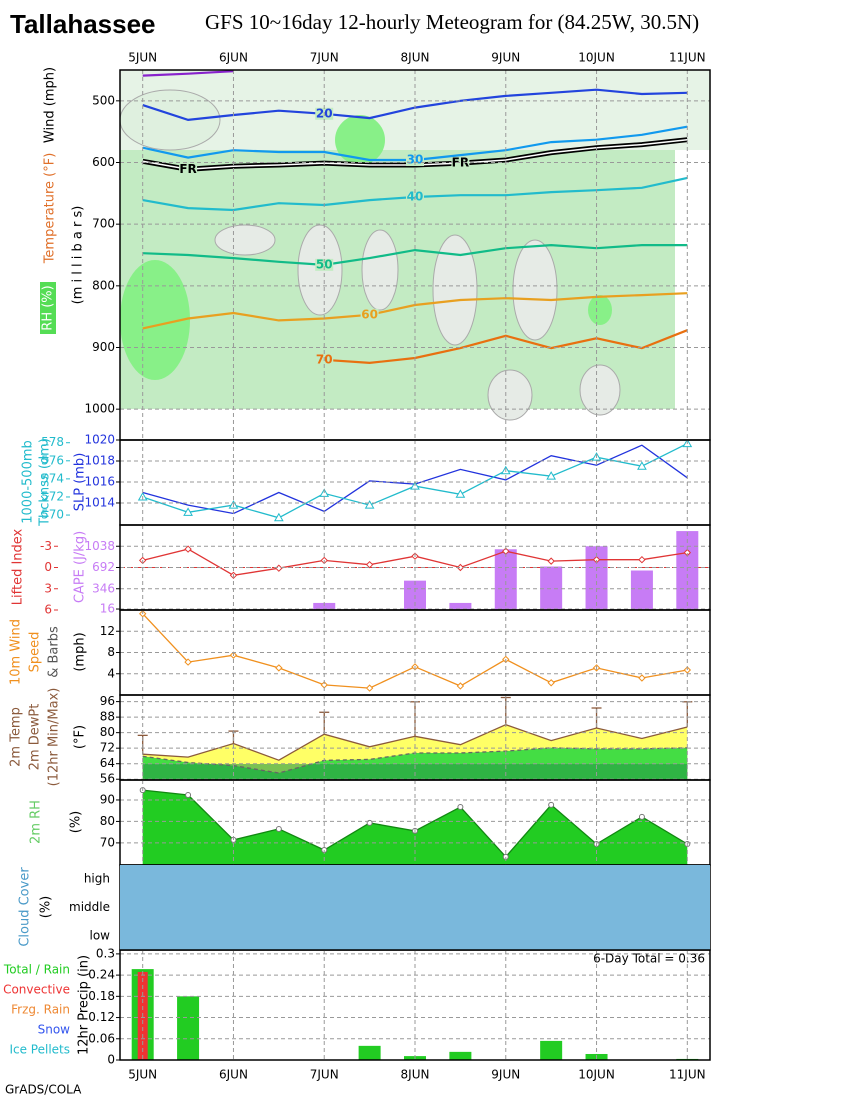 The height and width of the screenshot is (1100, 850). What do you see at coordinates (48, 610) in the screenshot?
I see `y2-tick-label: 6` at bounding box center [48, 610].